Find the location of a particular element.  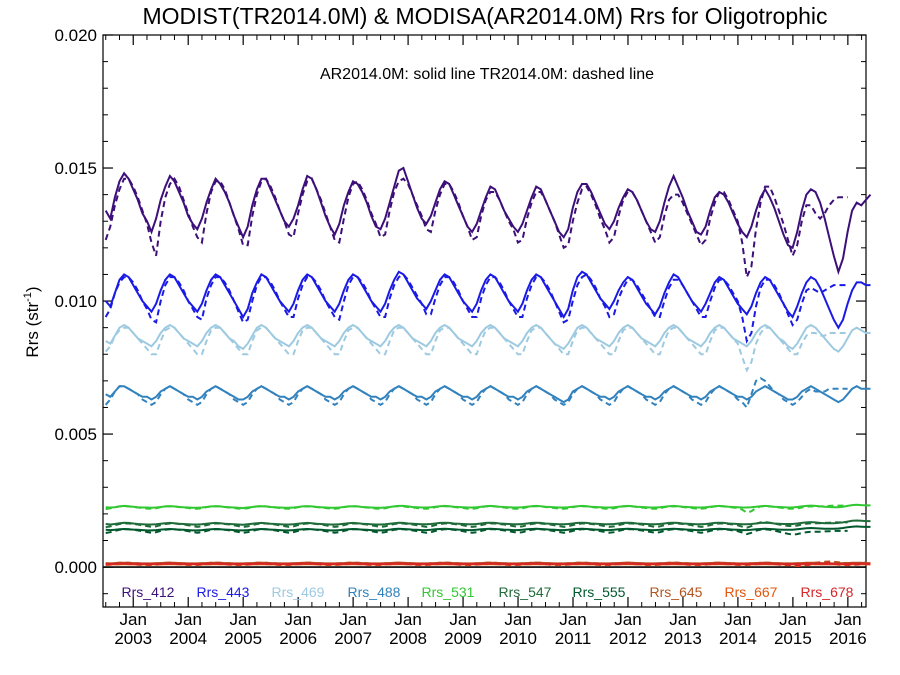

legend-entry-rrs-547: Rrs_547 is located at coordinates (525, 592).